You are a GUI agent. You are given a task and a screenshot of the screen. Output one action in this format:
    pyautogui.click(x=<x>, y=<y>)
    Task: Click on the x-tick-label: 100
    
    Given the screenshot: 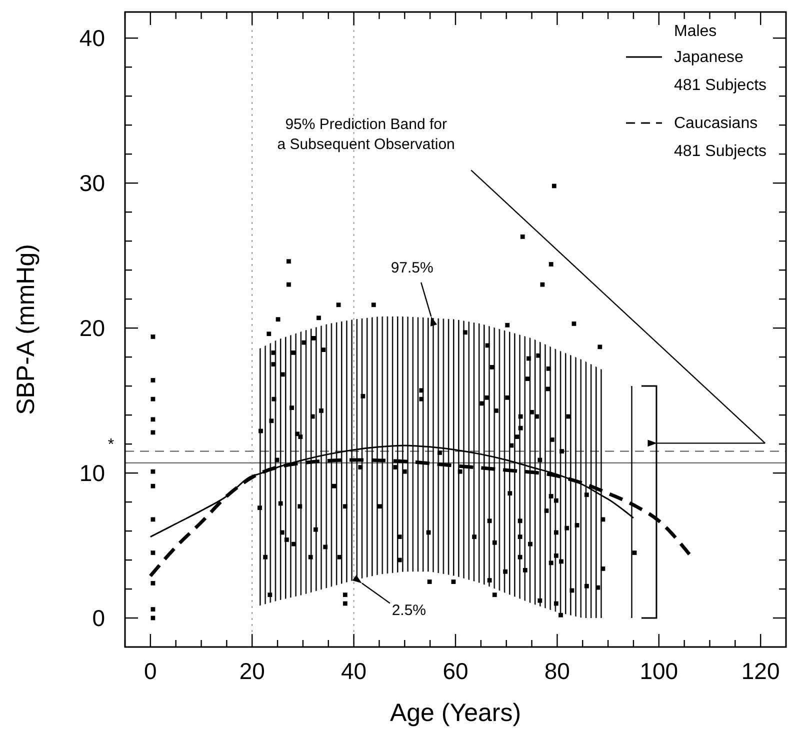 What is the action you would take?
    pyautogui.click(x=659, y=671)
    